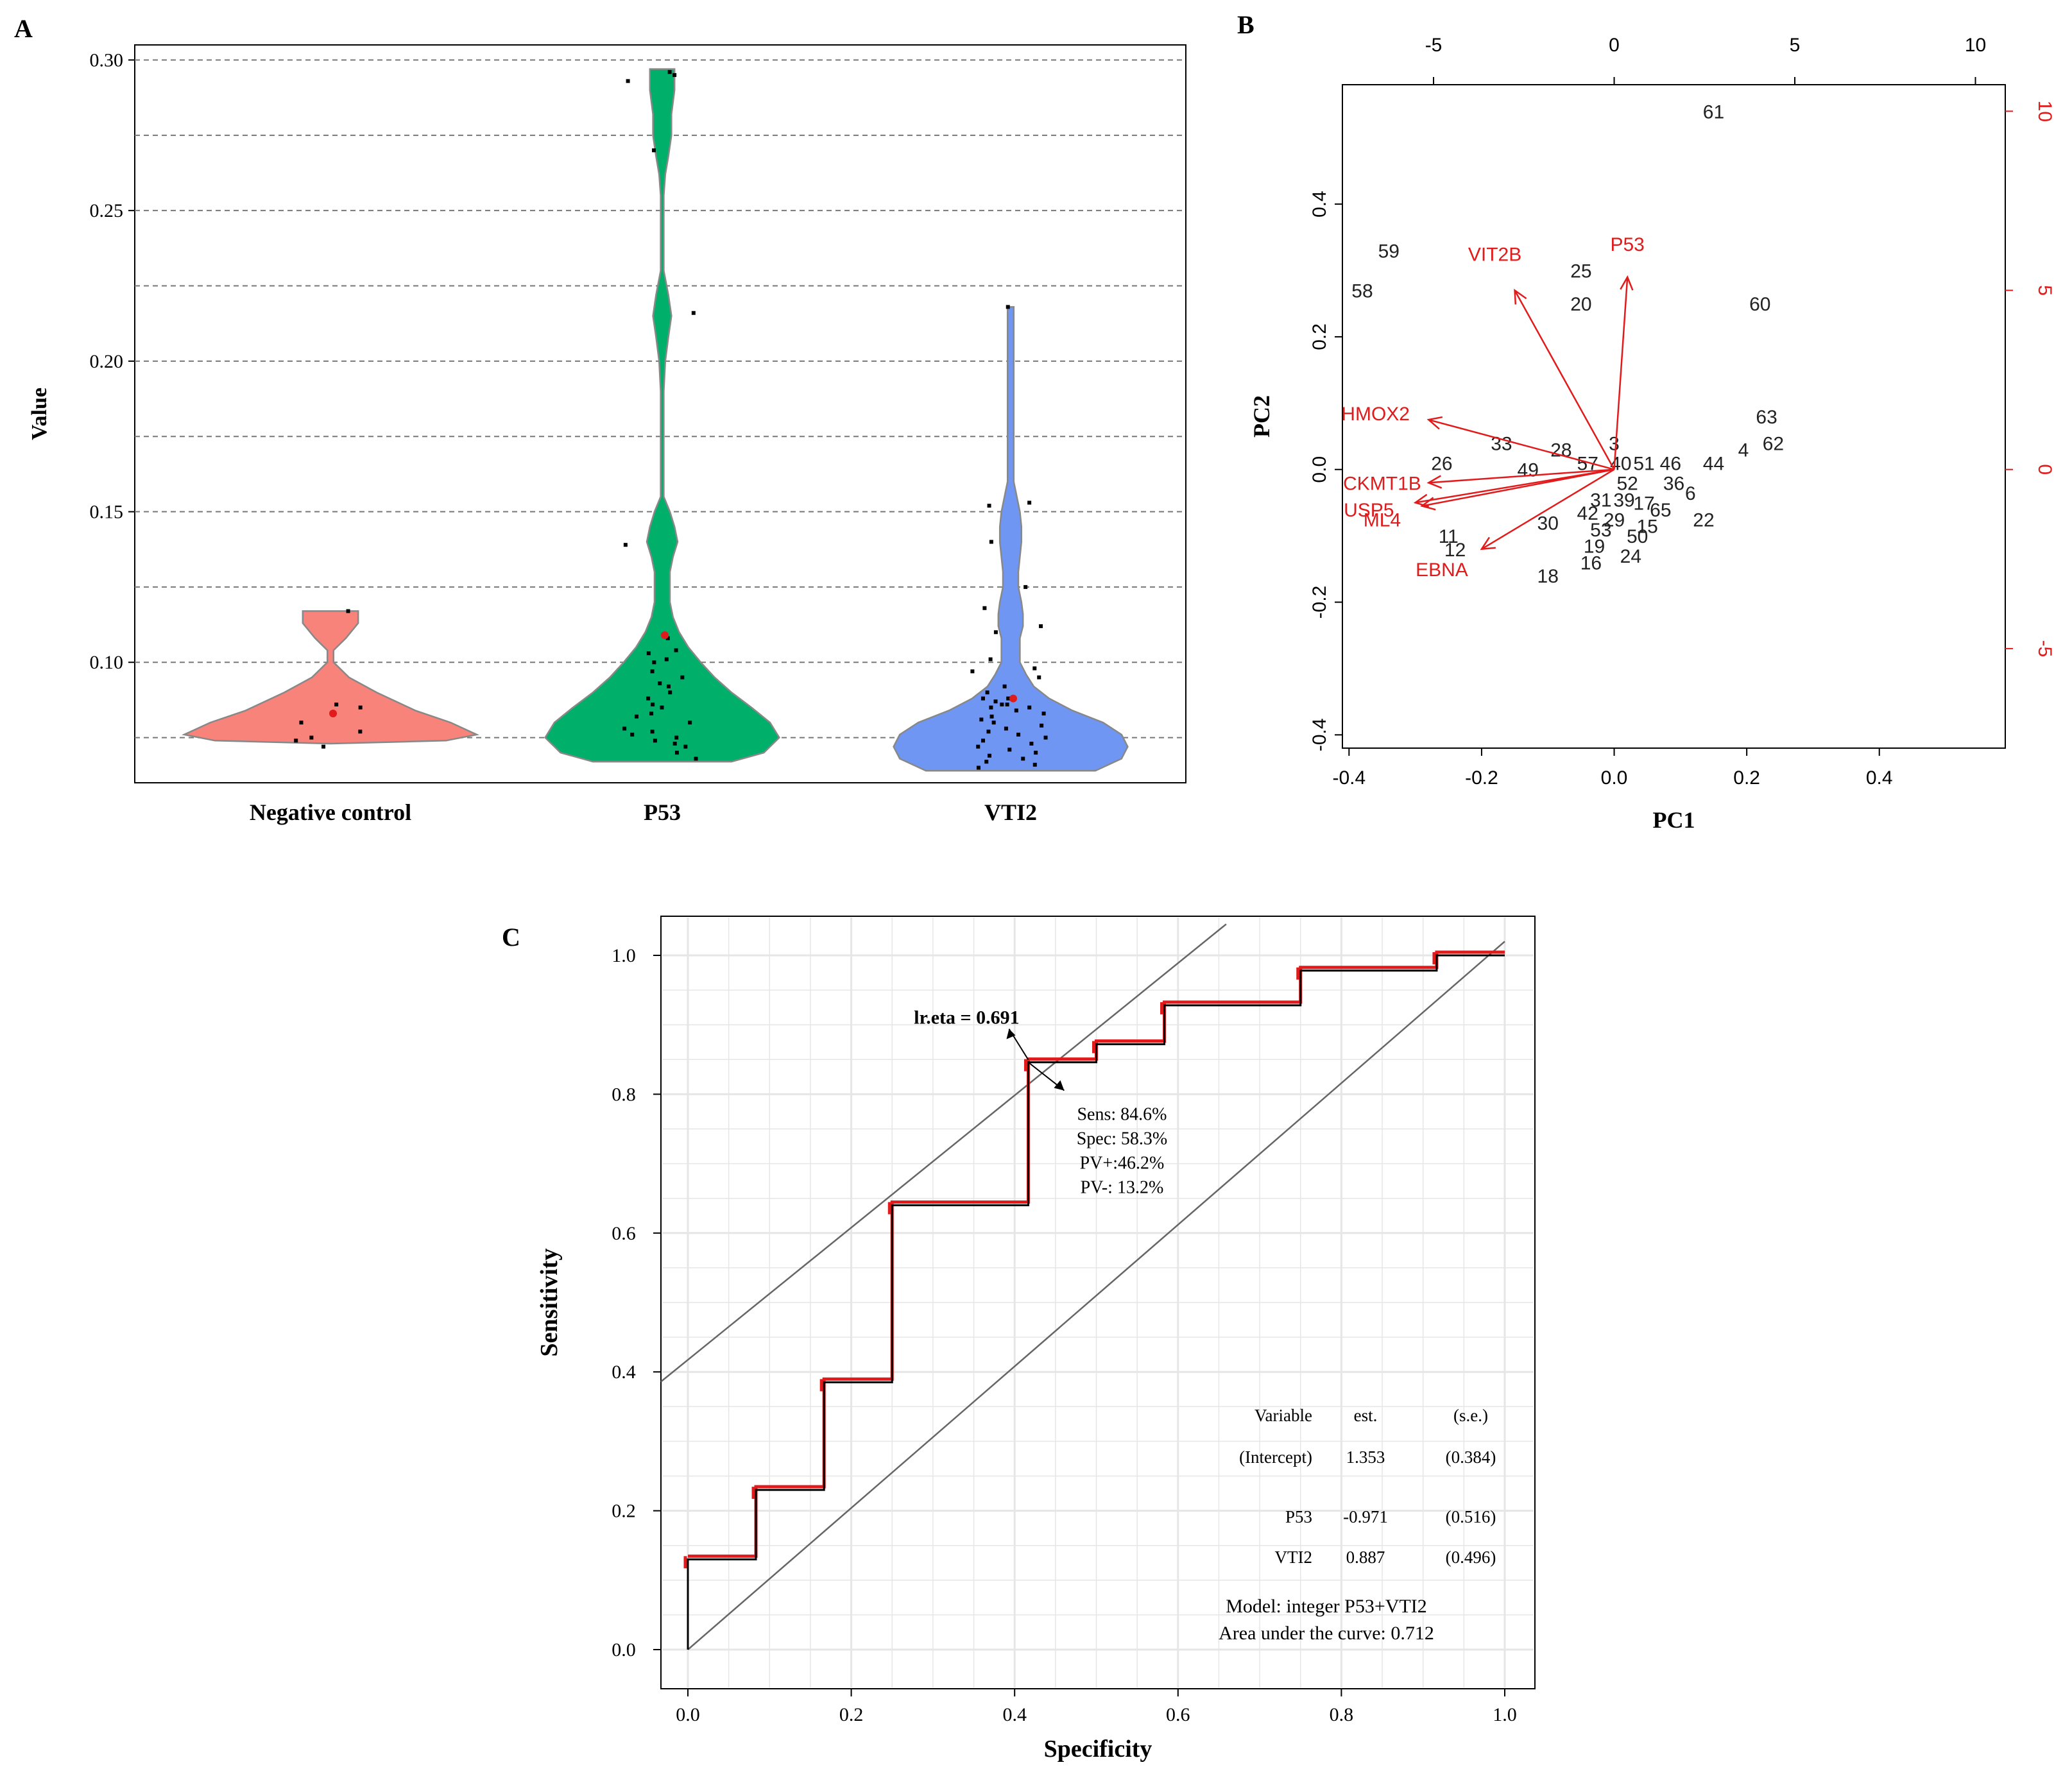  Describe the element at coordinates (107, 662) in the screenshot. I see `y-tick-label: 0.10` at that location.